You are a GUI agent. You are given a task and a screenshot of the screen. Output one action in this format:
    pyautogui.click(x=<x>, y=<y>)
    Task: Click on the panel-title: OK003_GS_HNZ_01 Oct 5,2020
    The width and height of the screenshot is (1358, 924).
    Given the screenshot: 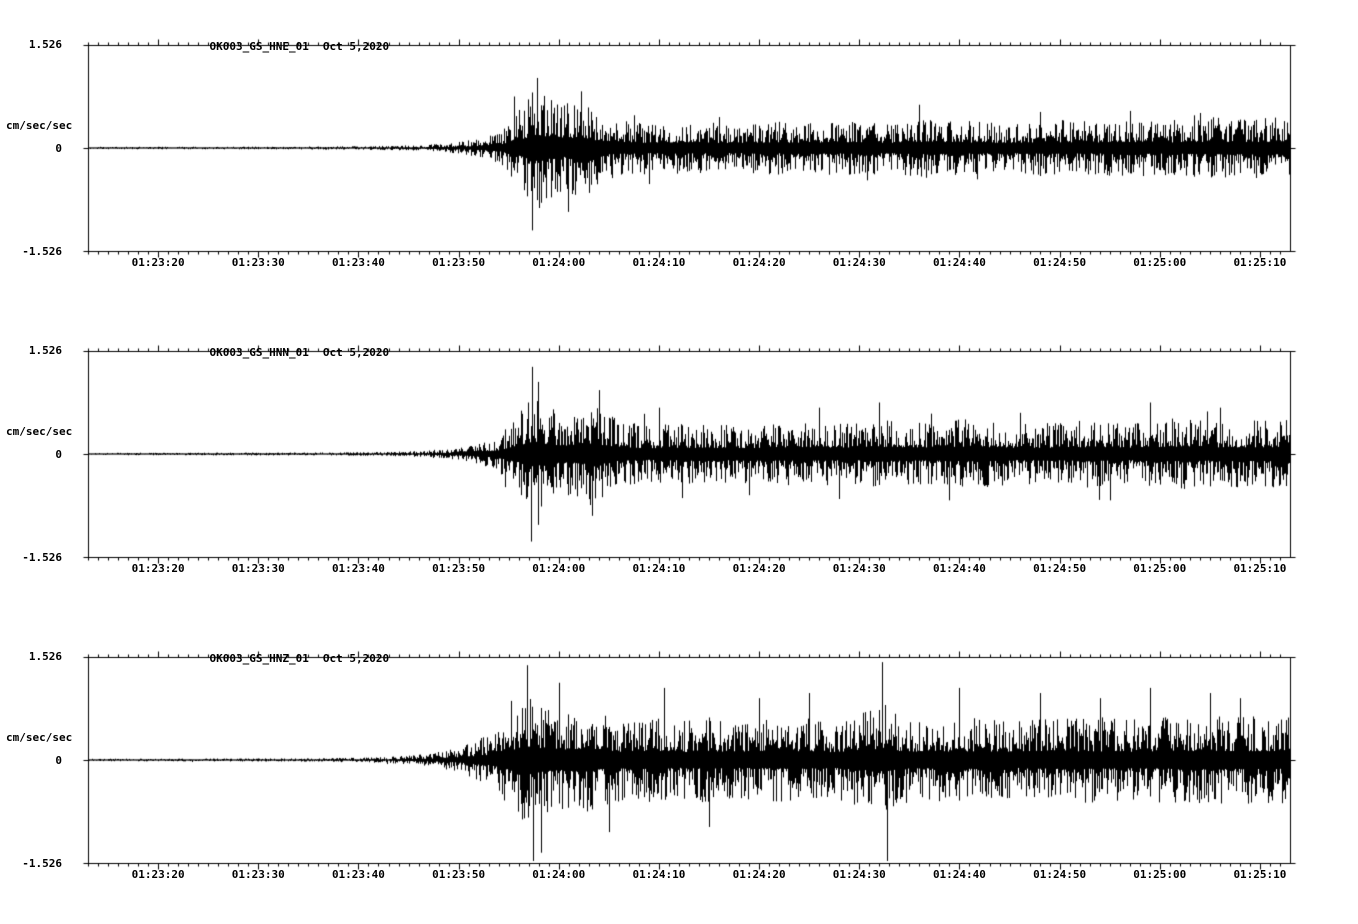 What is the action you would take?
    pyautogui.click(x=286, y=658)
    